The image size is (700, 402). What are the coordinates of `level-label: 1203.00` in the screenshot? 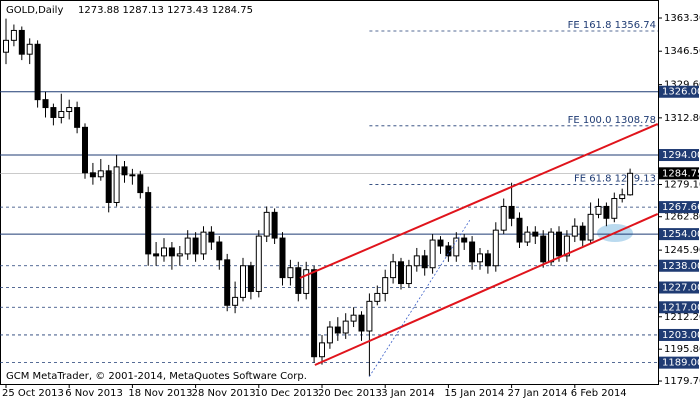 It's located at (681, 335).